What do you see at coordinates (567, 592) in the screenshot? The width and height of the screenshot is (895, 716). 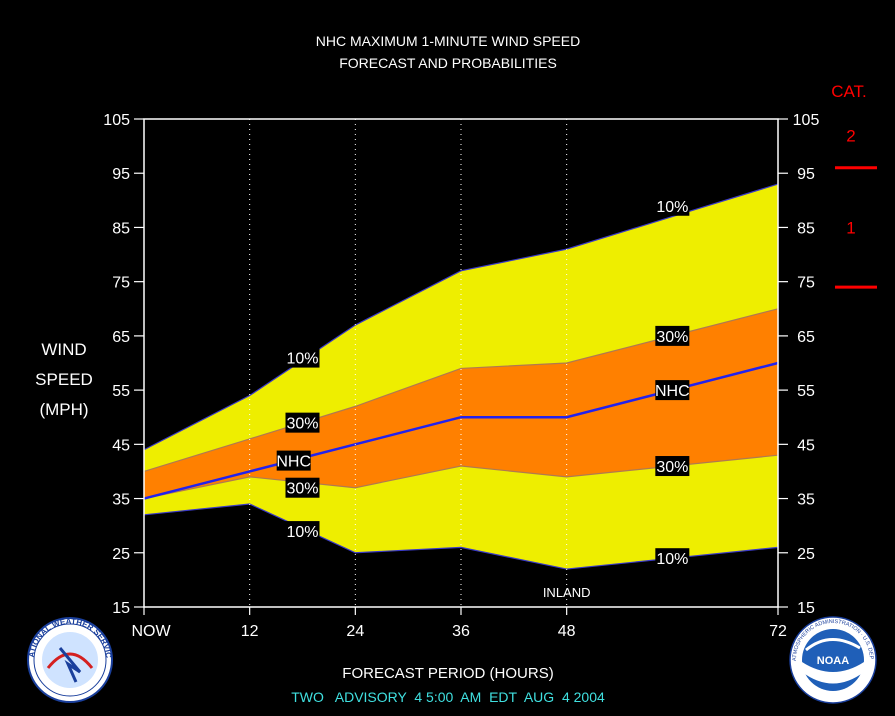 I see `inland-annotation: INLAND` at bounding box center [567, 592].